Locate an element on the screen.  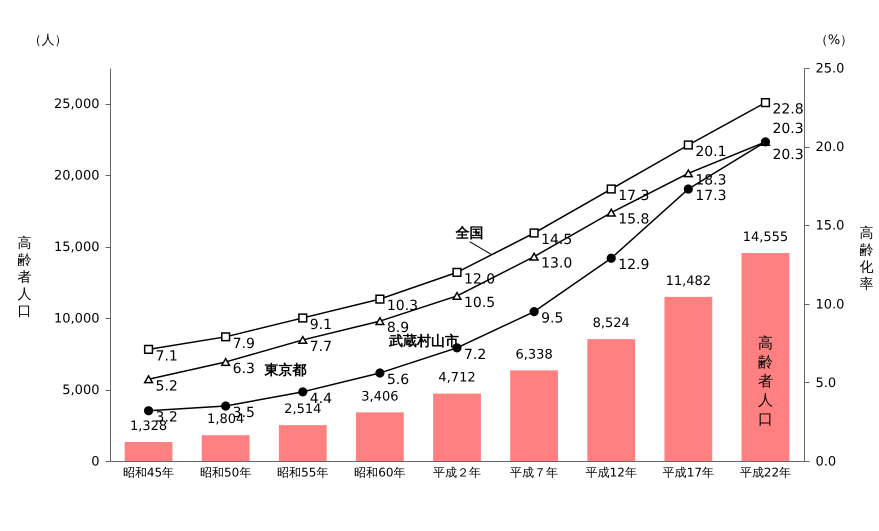
x-tick-label: 昭和45年 is located at coordinates (148, 473).